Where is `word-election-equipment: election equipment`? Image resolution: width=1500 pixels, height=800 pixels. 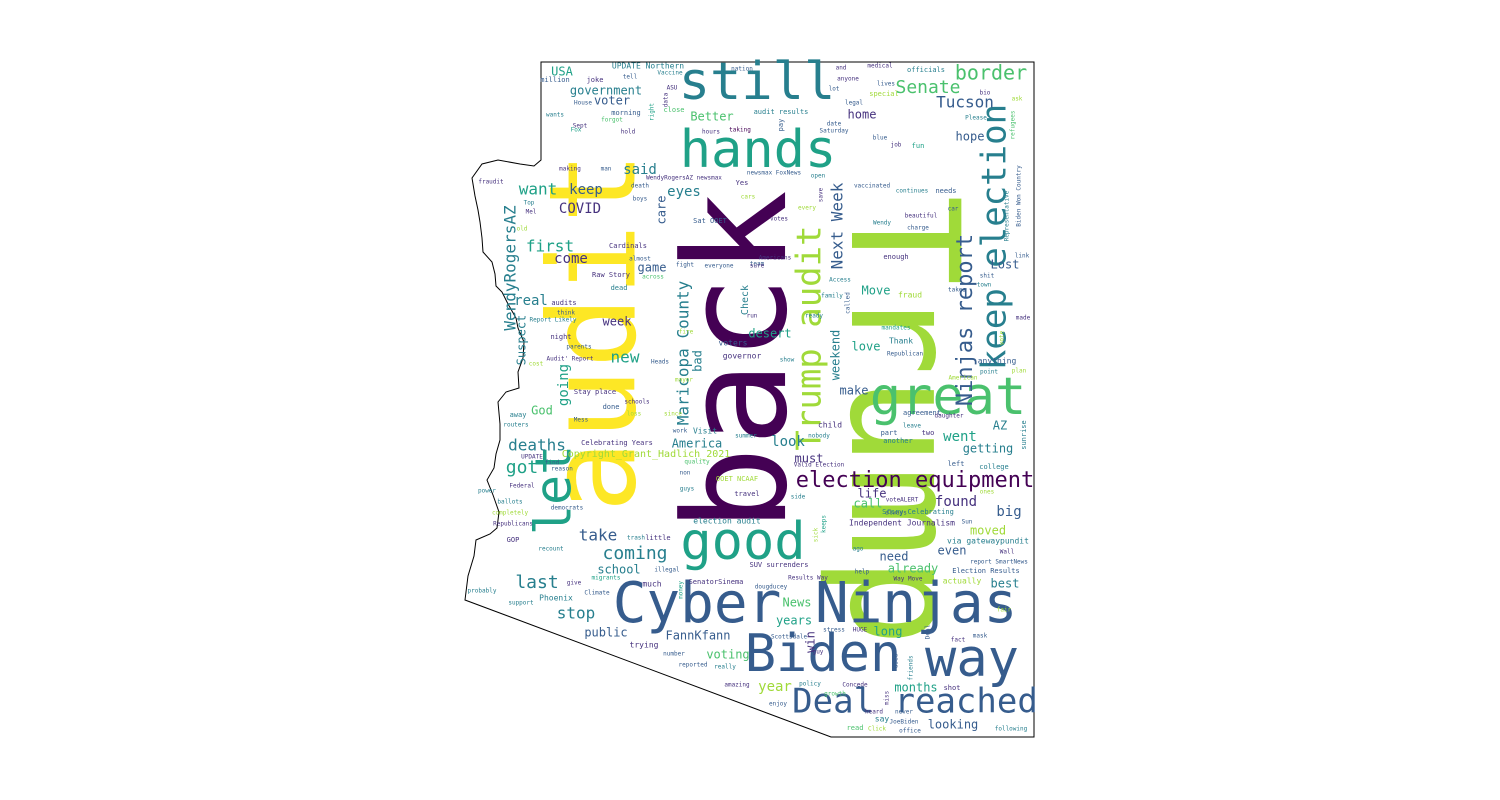
word-election-equipment: election equipment is located at coordinates (915, 480).